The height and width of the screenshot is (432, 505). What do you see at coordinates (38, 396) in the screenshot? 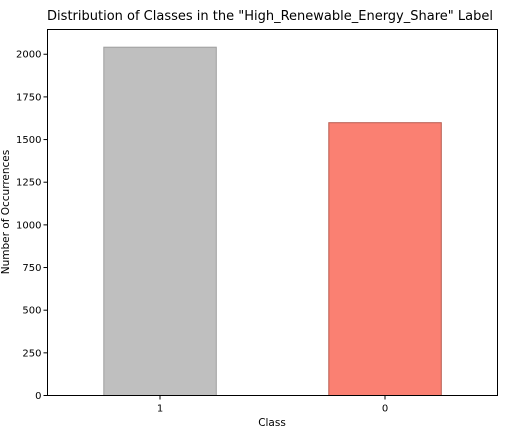
I see `y-tick-label: 0` at bounding box center [38, 396].